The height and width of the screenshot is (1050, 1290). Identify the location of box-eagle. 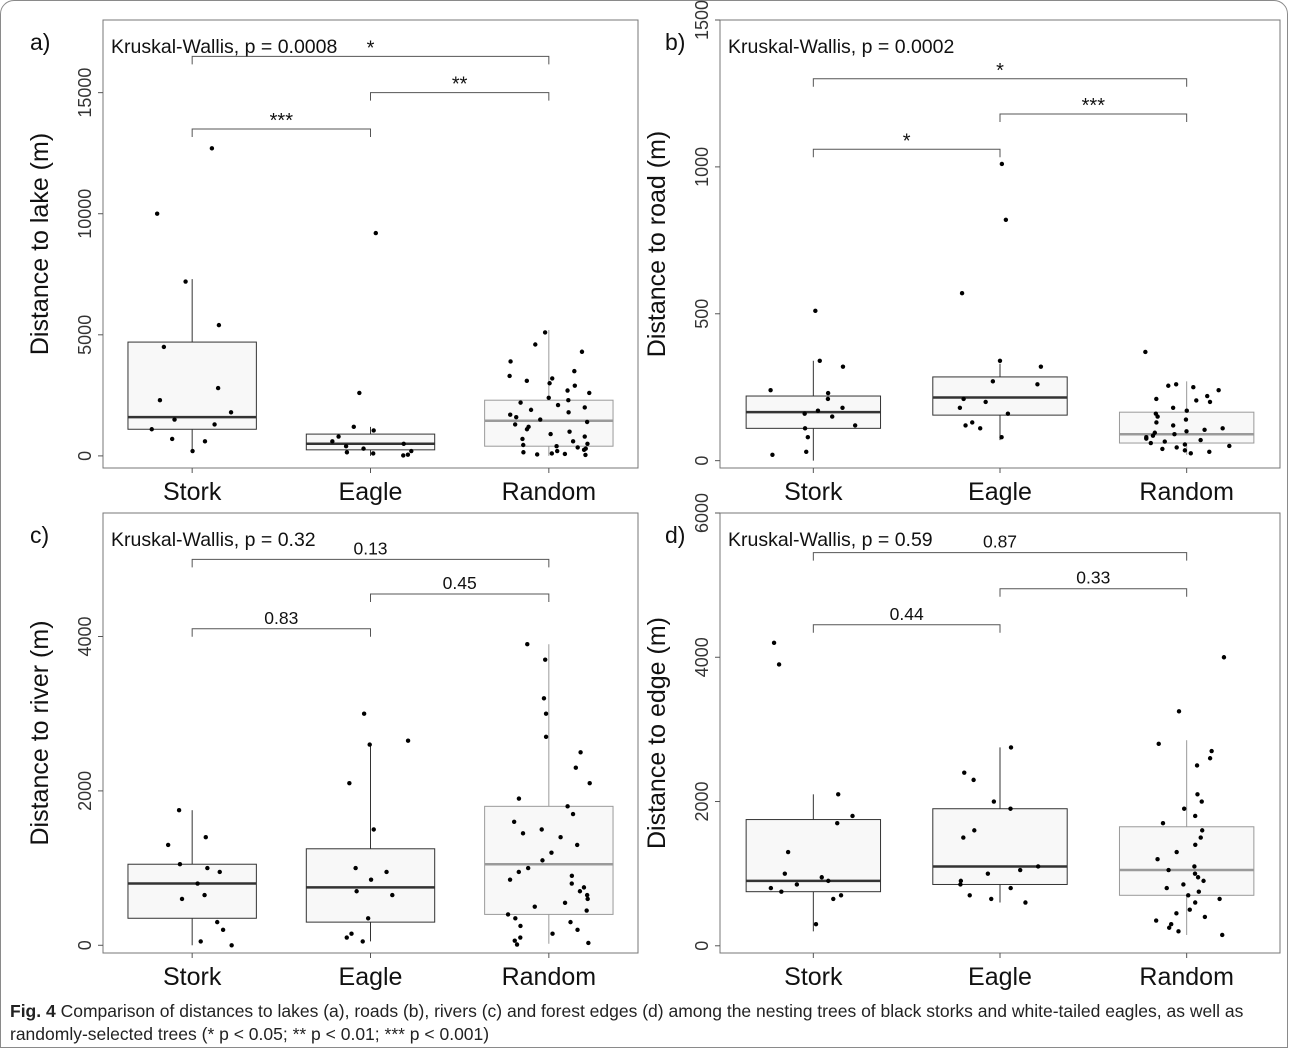
(370, 442).